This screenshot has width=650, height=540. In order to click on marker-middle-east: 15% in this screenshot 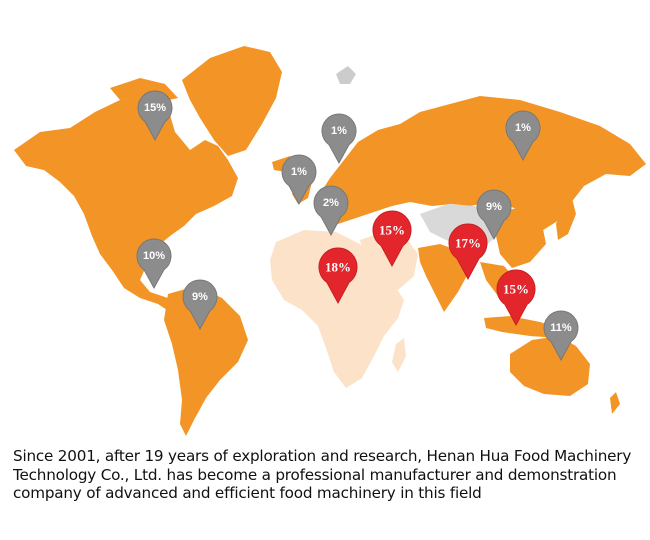, I will do `click(392, 239)`.